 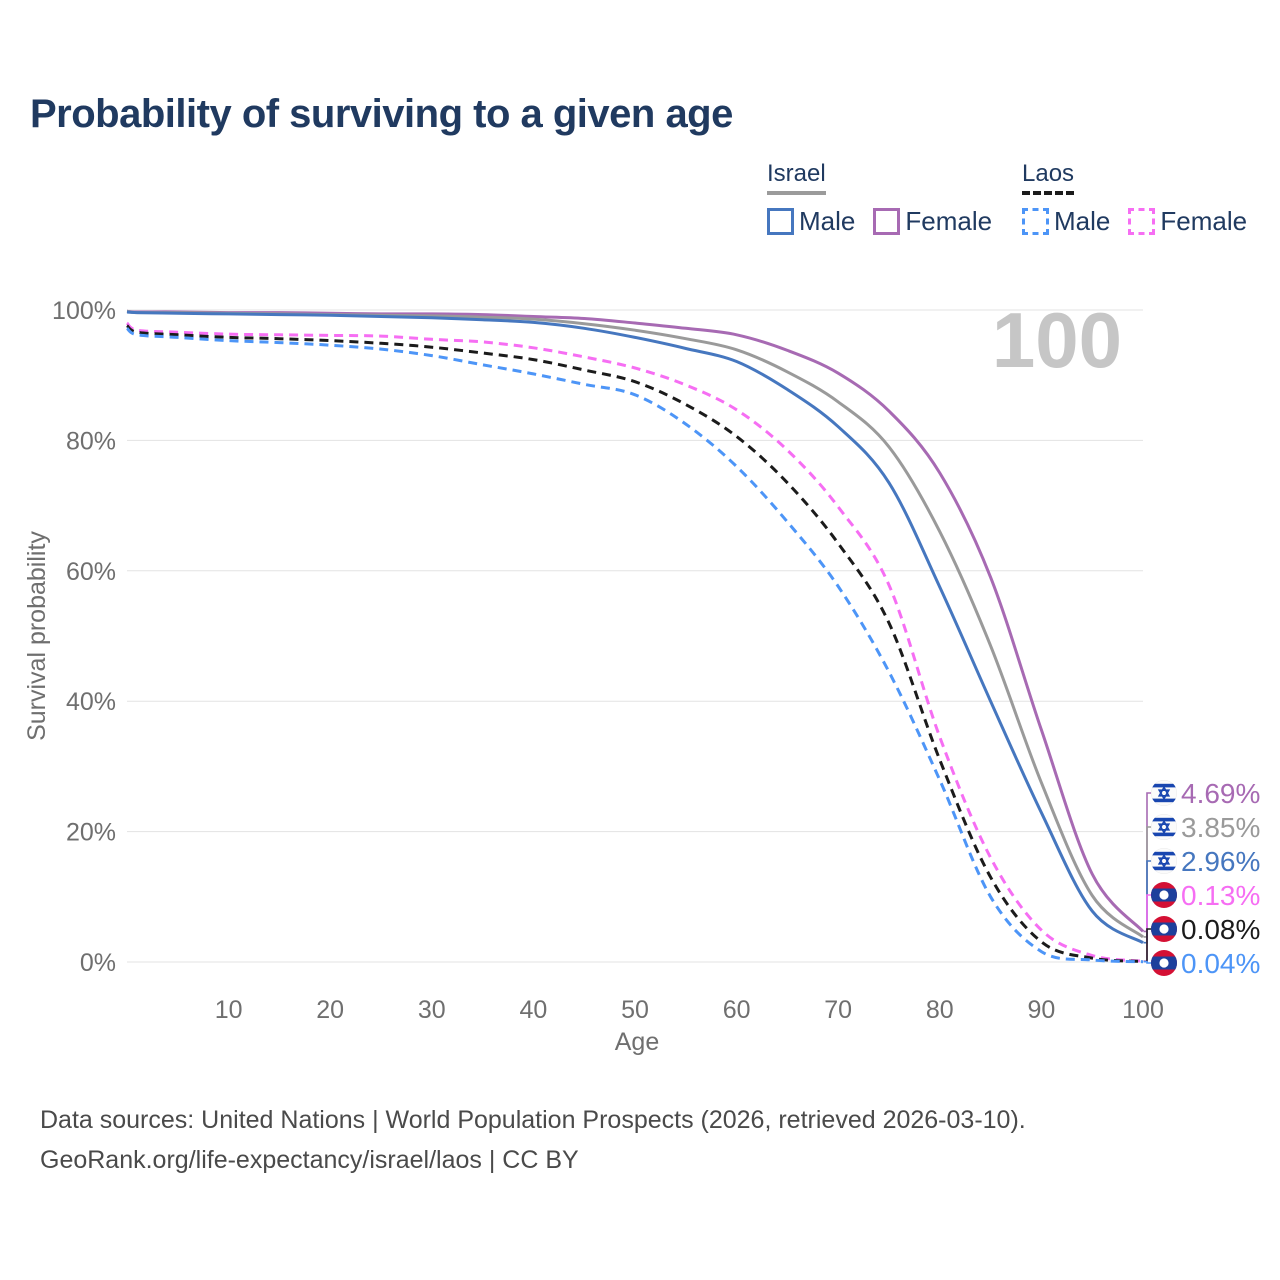 I want to click on x-tick-label: 30, so click(x=432, y=1010).